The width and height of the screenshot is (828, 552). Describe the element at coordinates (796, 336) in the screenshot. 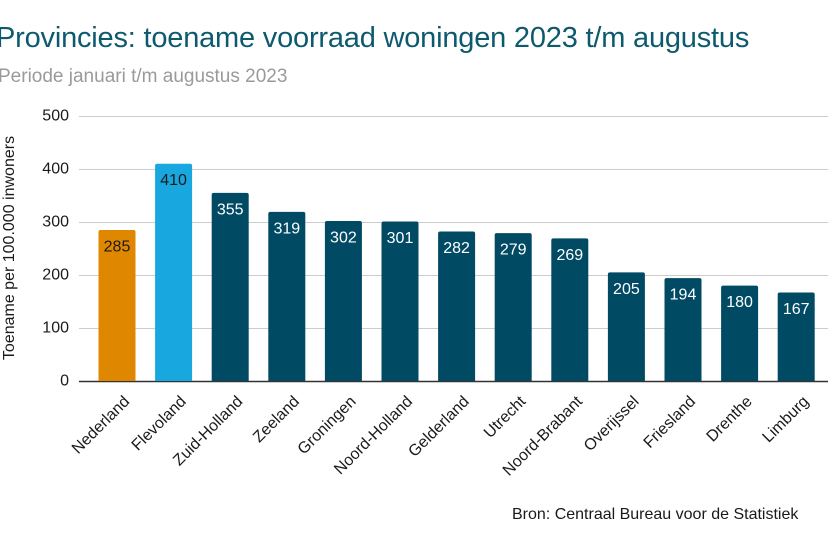

I see `bar-limburg` at that location.